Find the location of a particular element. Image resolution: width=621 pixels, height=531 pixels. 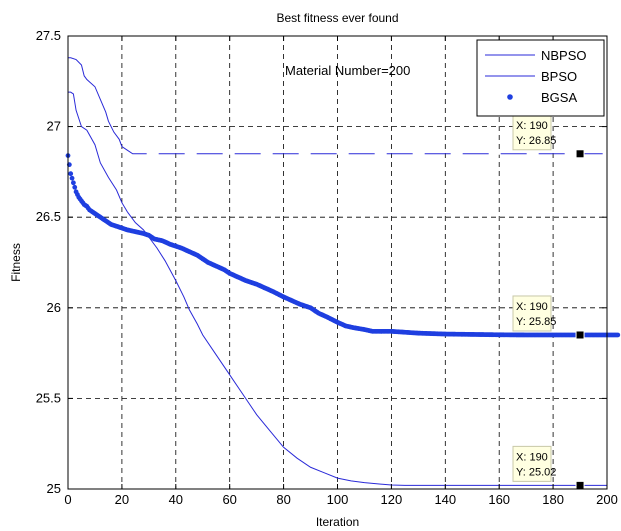

x-tick-label: 20 is located at coordinates (122, 499).